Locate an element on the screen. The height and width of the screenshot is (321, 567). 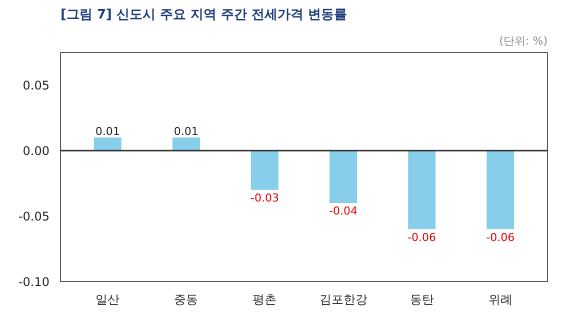
x-tick-label: 평촌 is located at coordinates (264, 299).